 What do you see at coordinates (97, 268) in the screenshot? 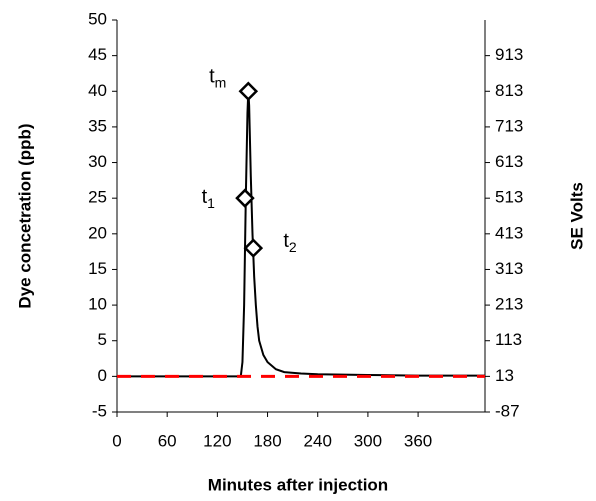
I see `y-tick-label: 15` at bounding box center [97, 268].